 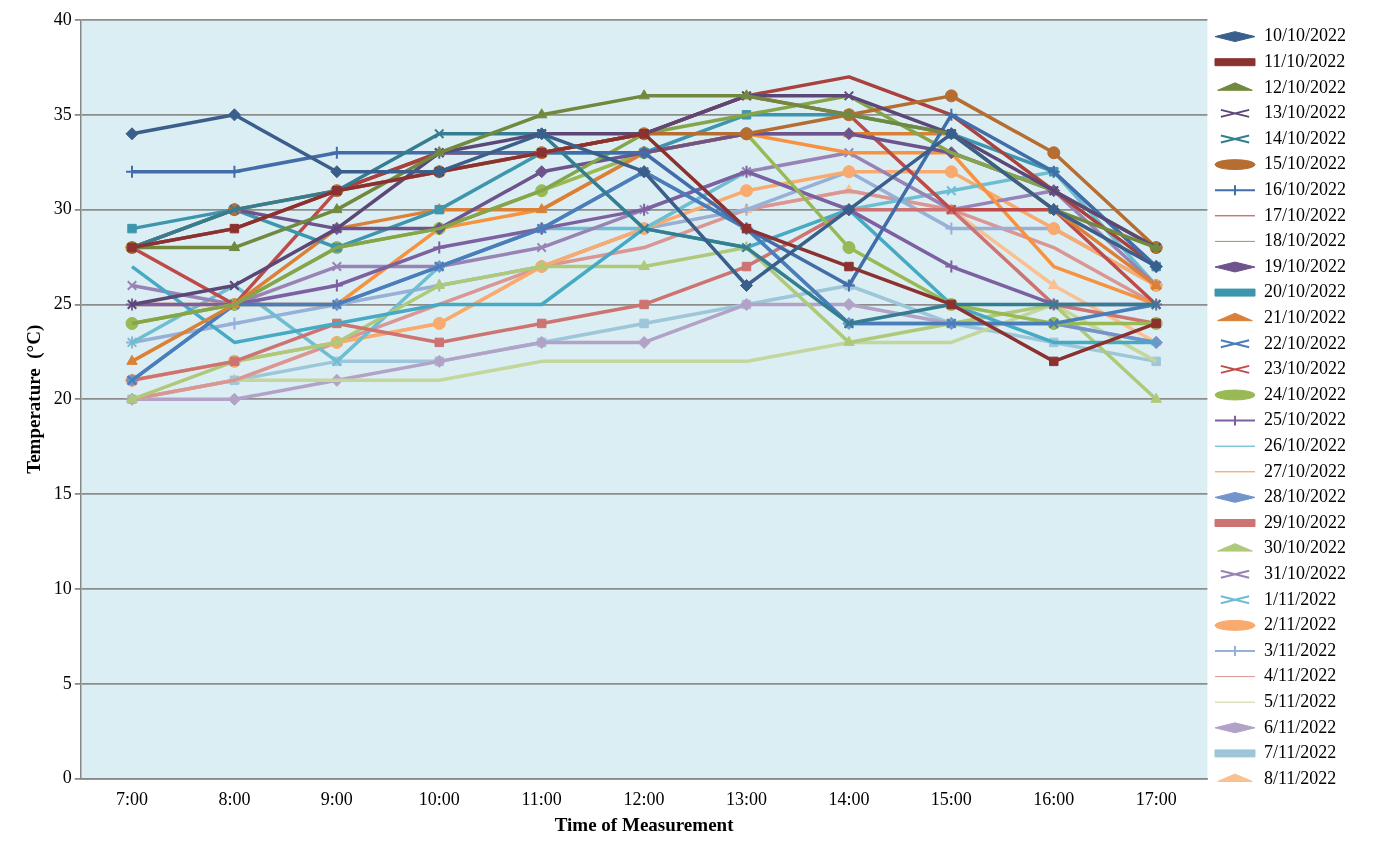 What do you see at coordinates (1300, 700) in the screenshot?
I see `legend-label: 5/11/2022` at bounding box center [1300, 700].